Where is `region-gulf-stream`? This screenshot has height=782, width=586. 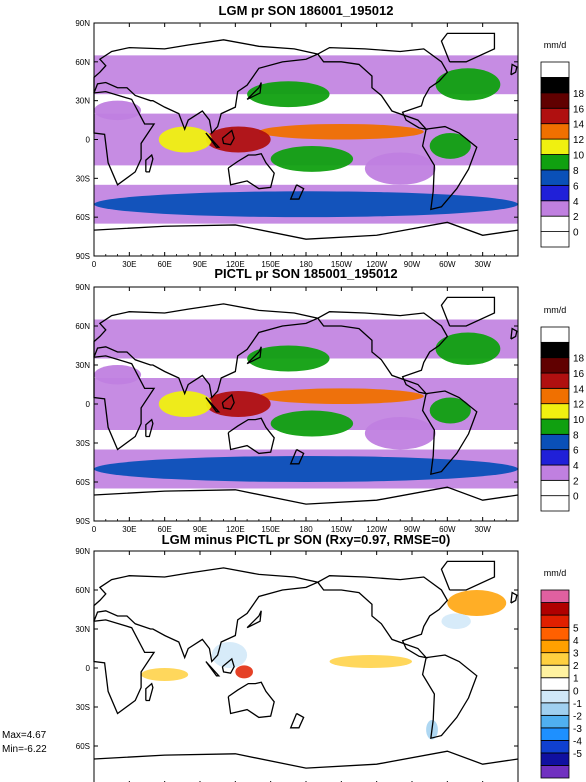 region-gulf-stream is located at coordinates (456, 621).